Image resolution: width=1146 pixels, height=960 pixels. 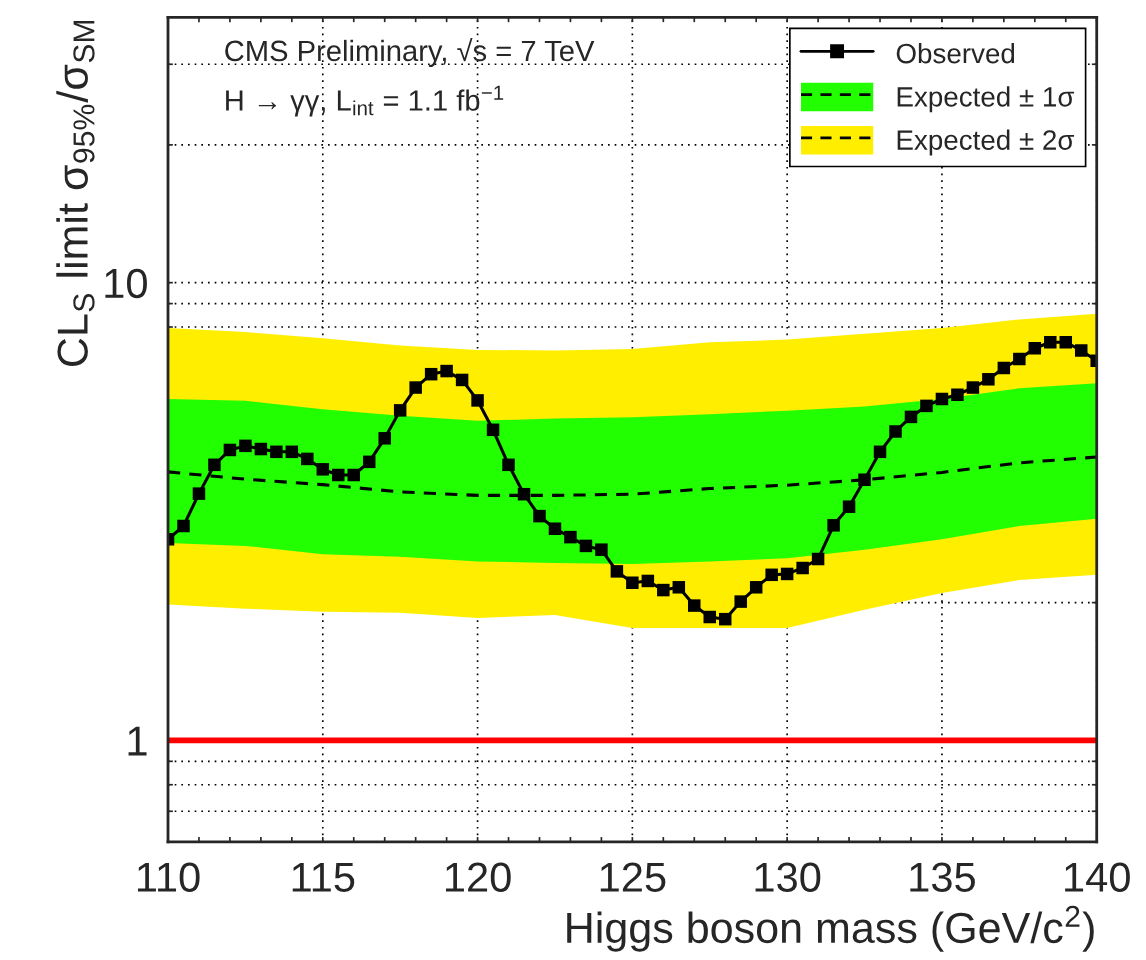 What do you see at coordinates (830, 928) in the screenshot?
I see `x-axis-title: Higgs boson mass (GeV/c$^{2}$)` at bounding box center [830, 928].